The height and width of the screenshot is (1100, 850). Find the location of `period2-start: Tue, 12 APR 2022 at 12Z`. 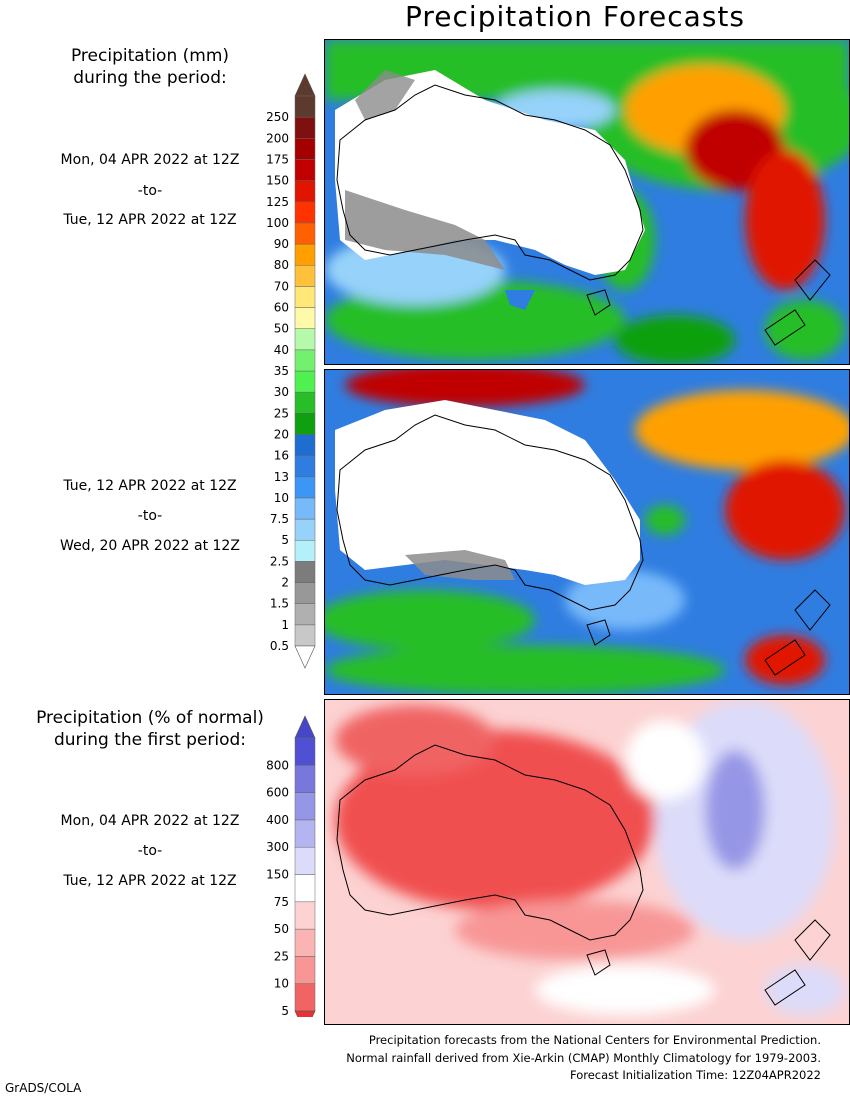

period2-start: Tue, 12 APR 2022 at 12Z is located at coordinates (150, 486).